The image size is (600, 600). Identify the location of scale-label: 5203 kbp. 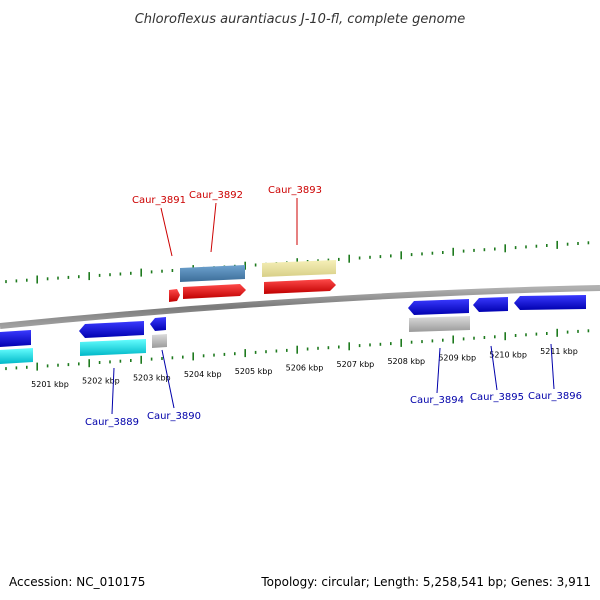
(152, 377).